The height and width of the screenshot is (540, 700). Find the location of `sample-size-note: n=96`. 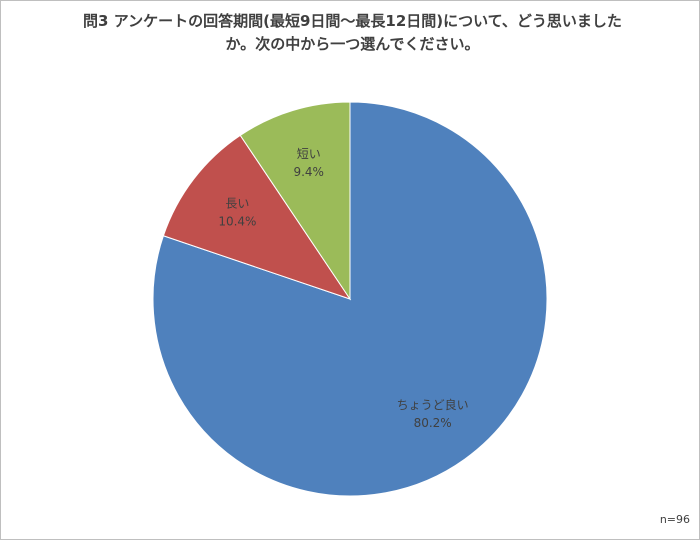

sample-size-note: n=96 is located at coordinates (675, 519).